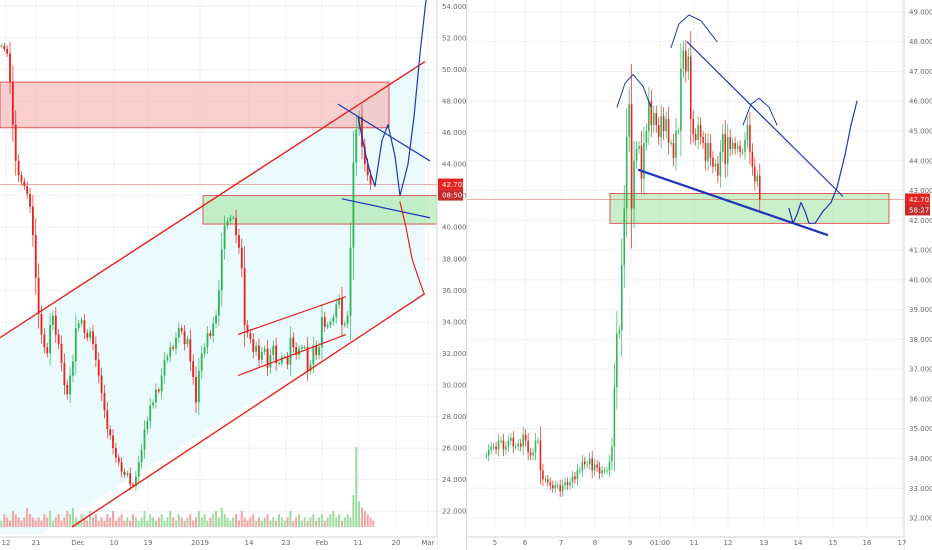  I want to click on y-tick-label: 32.000, so click(920, 519).